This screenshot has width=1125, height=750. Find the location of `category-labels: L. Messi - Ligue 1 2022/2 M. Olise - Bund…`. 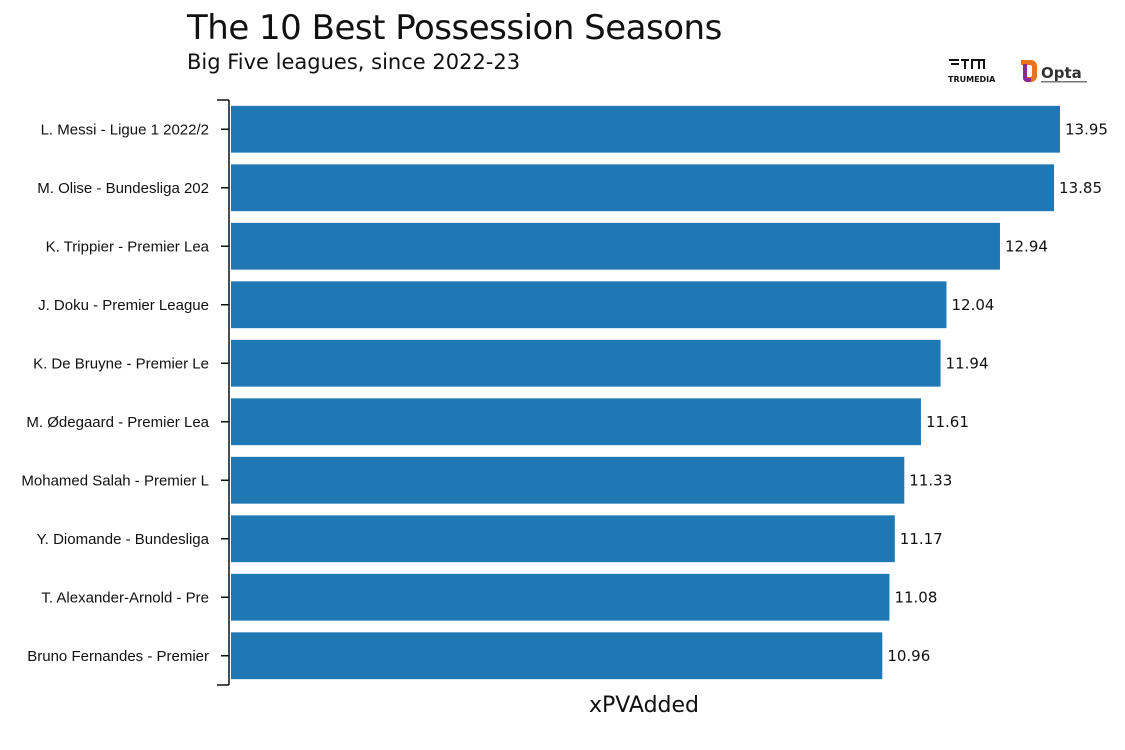

category-labels: L. Messi - Ligue 1 2022/2 M. Olise - Bund… is located at coordinates (115, 393).